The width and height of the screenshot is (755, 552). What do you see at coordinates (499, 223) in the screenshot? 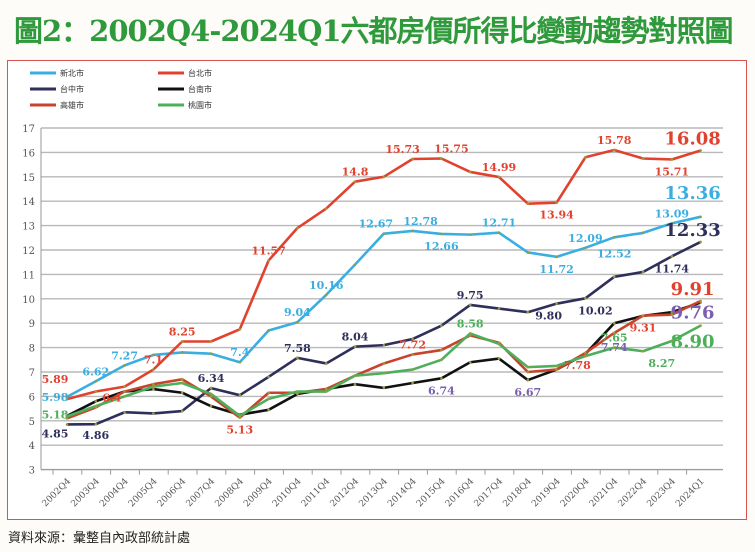
I see `data-label: 12.71` at bounding box center [499, 223].